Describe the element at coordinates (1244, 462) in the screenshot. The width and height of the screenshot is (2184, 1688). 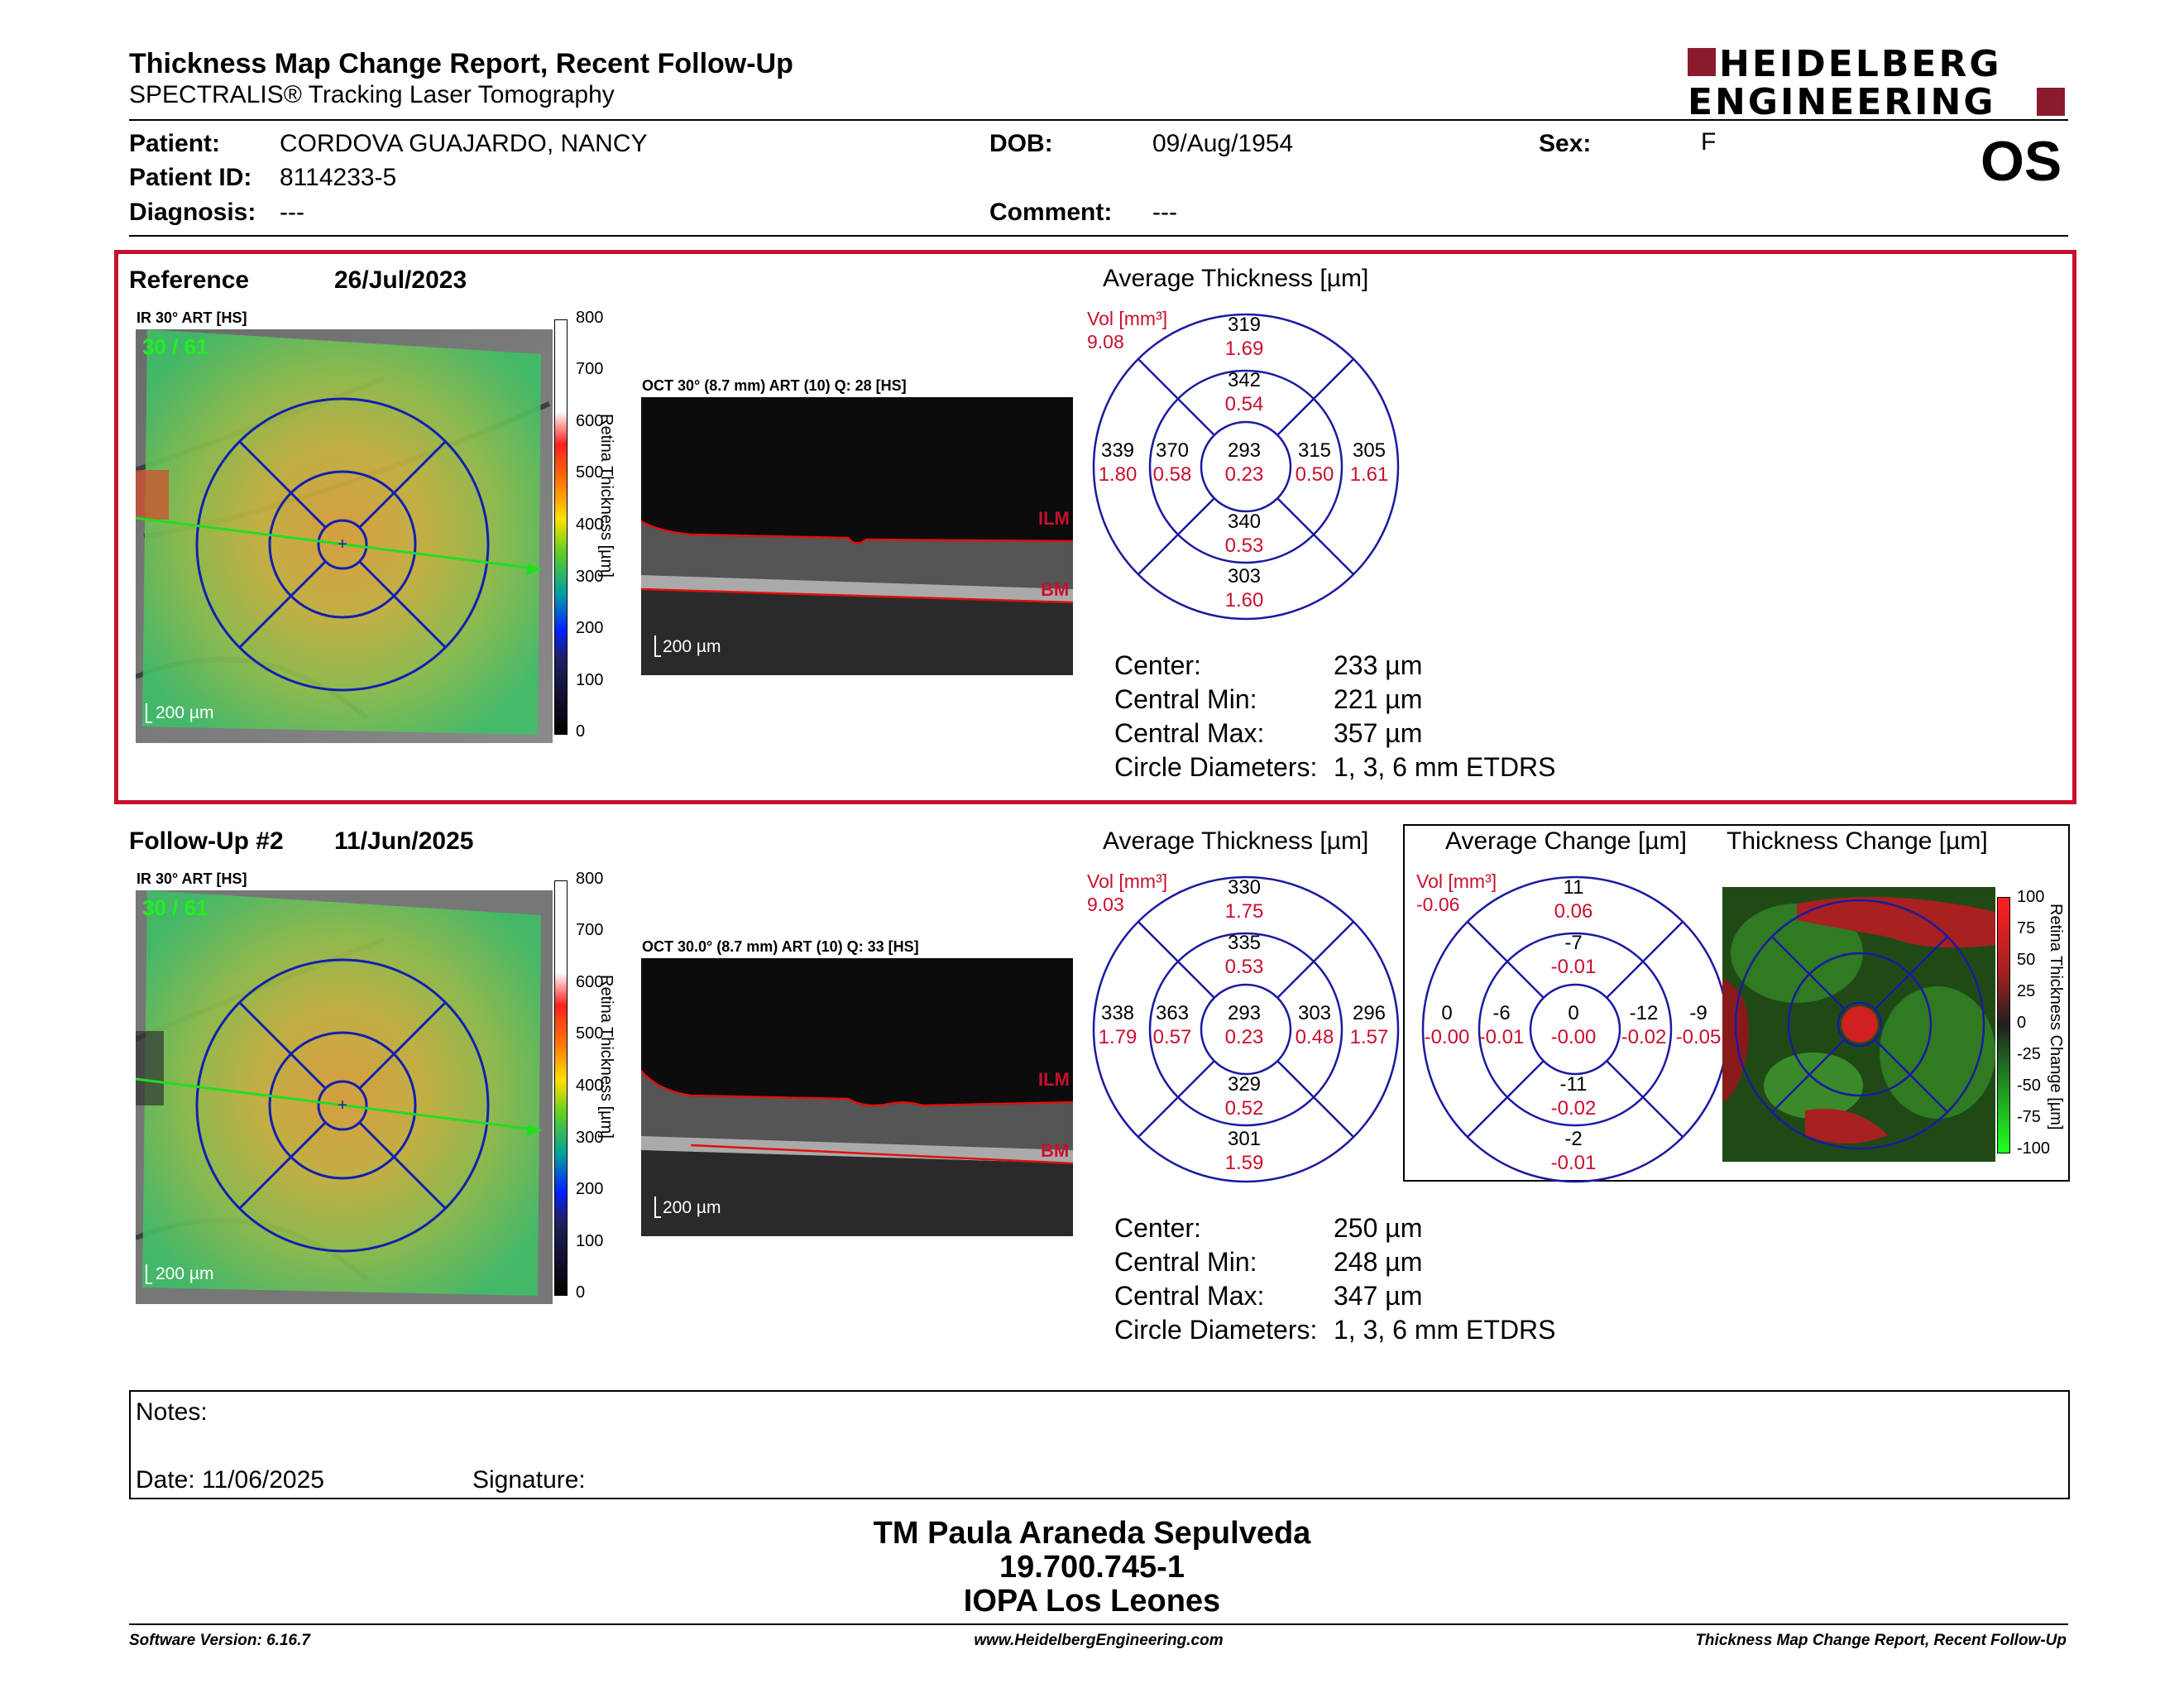
I see `ref-sector-center: 293 0.23` at that location.